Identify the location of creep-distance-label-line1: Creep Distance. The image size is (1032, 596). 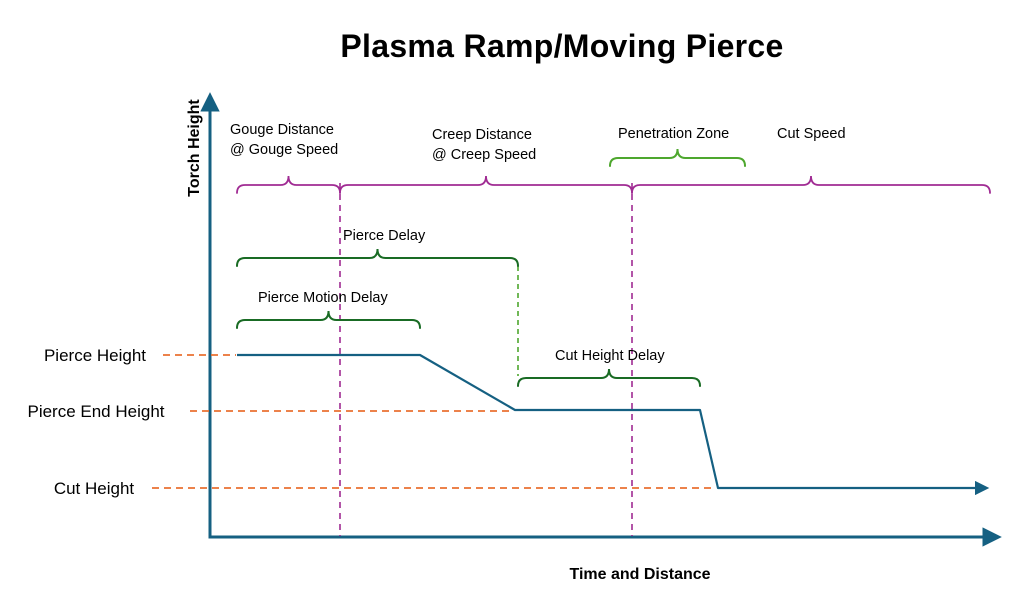
(482, 135).